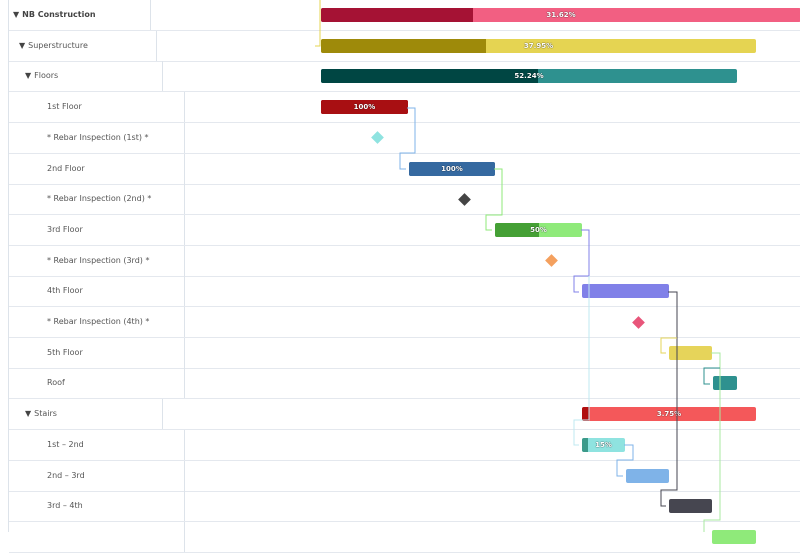  I want to click on task-bar: 31.62%, so click(560, 15).